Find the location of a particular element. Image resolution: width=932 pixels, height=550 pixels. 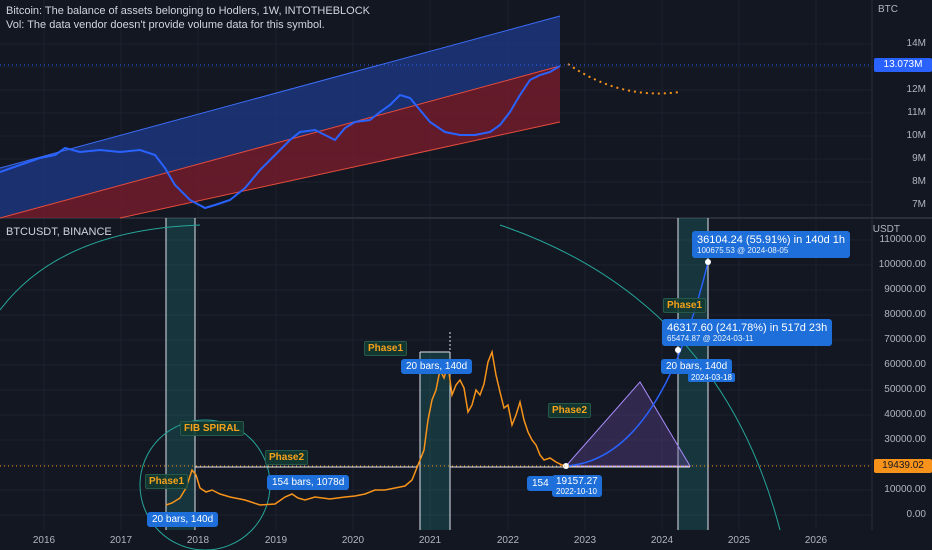

x-tick: 2022 is located at coordinates (508, 540).